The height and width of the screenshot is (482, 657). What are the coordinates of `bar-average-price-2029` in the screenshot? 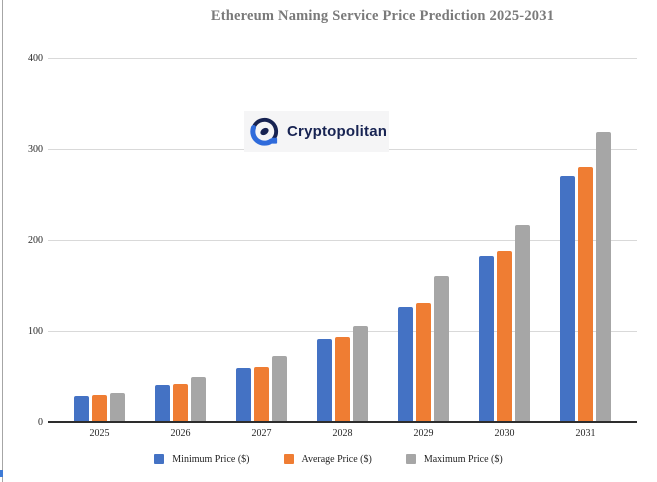 It's located at (423, 362).